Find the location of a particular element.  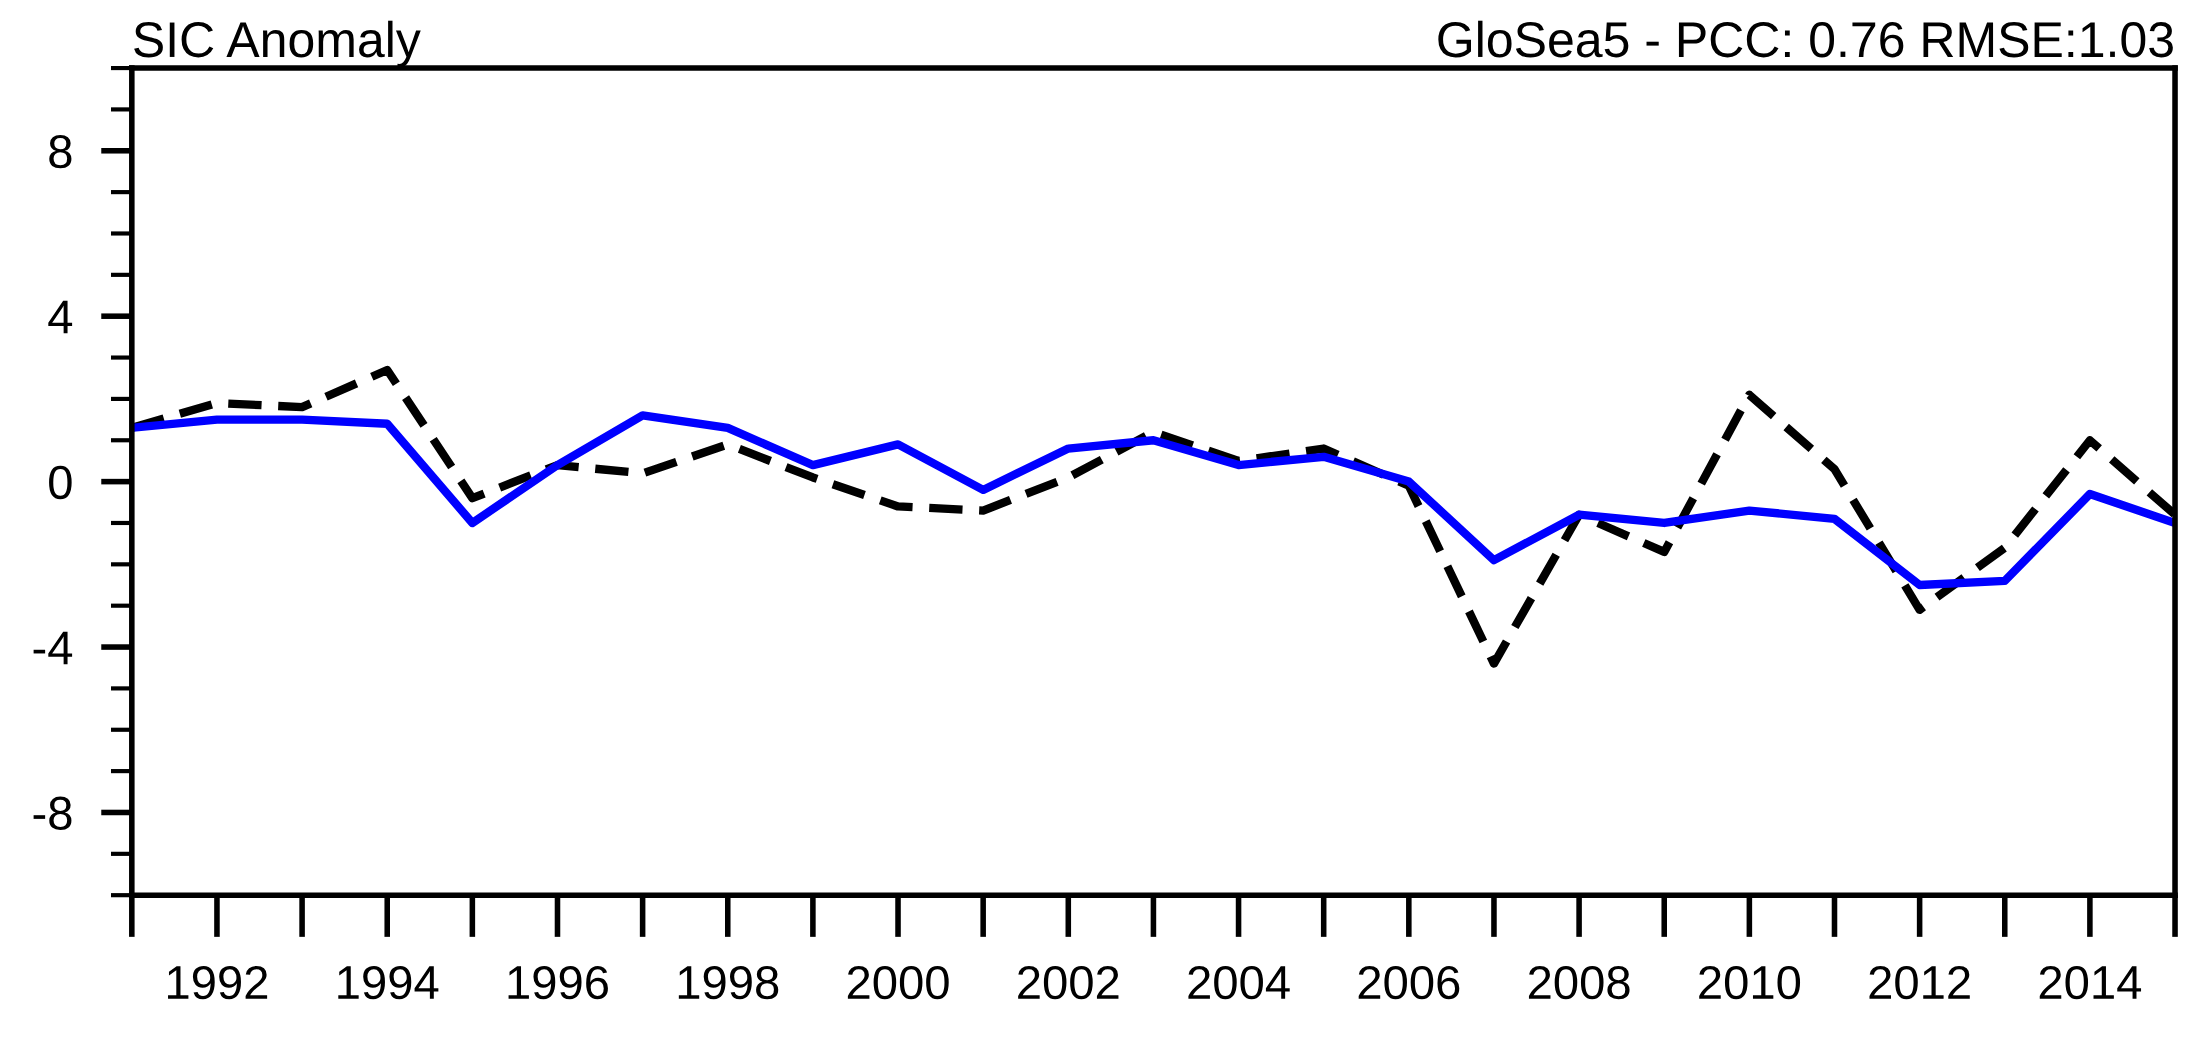

y-tick-label: 0 is located at coordinates (60, 482).